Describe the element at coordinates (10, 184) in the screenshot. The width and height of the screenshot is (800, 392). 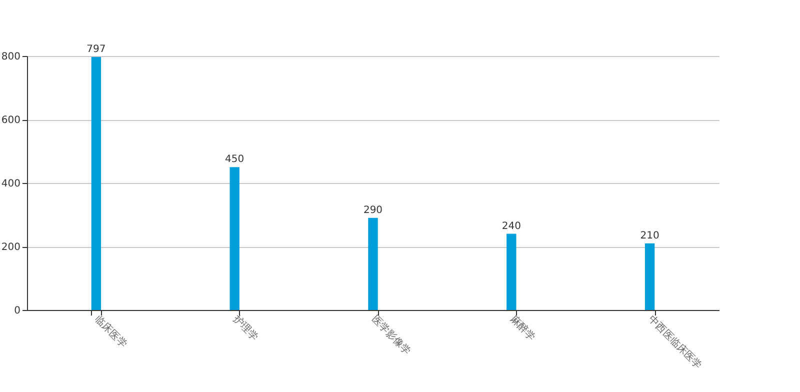
I see `y-tick-label: 400` at that location.